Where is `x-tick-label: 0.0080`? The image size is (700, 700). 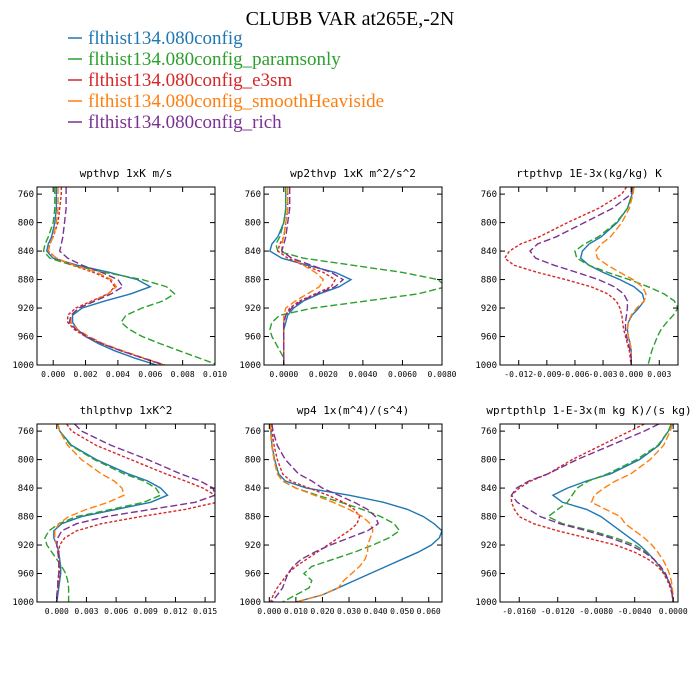 x-tick-label: 0.0080 is located at coordinates (442, 374).